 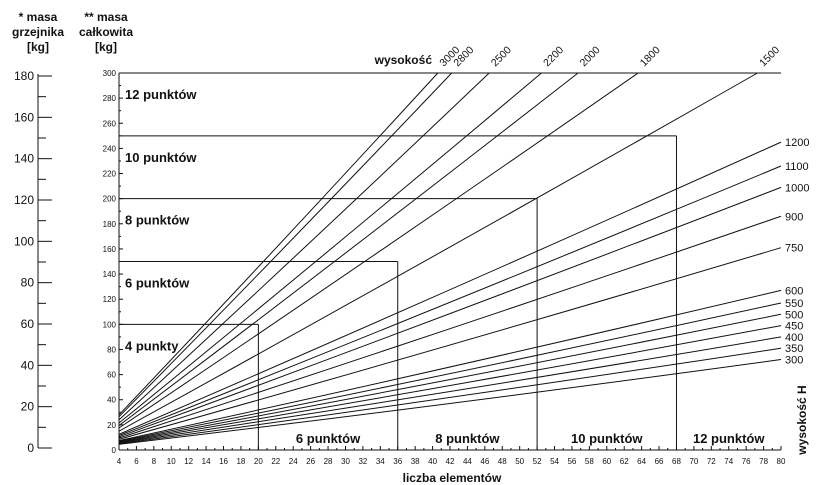 What do you see at coordinates (30, 448) in the screenshot?
I see `outer-axis-tick-label: 0` at bounding box center [30, 448].